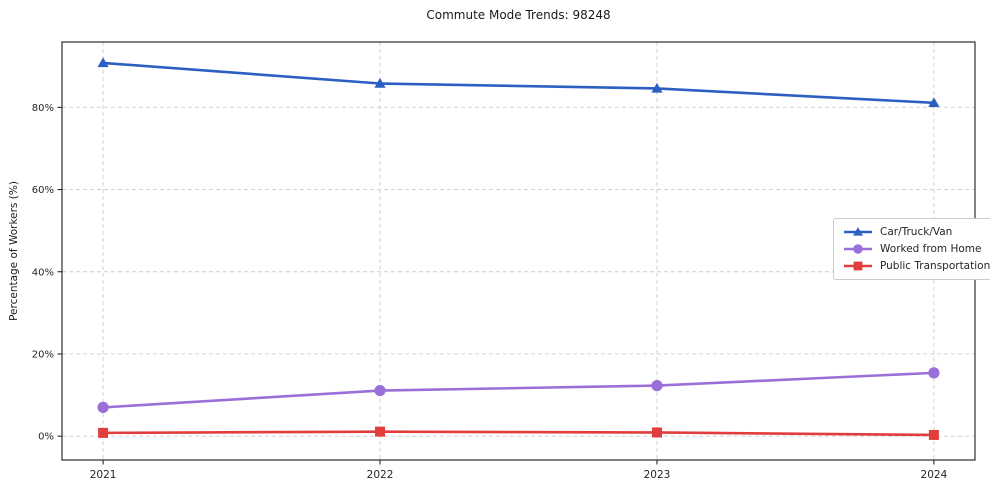 The image size is (990, 490). I want to click on series-line-public-transportation, so click(518, 433).